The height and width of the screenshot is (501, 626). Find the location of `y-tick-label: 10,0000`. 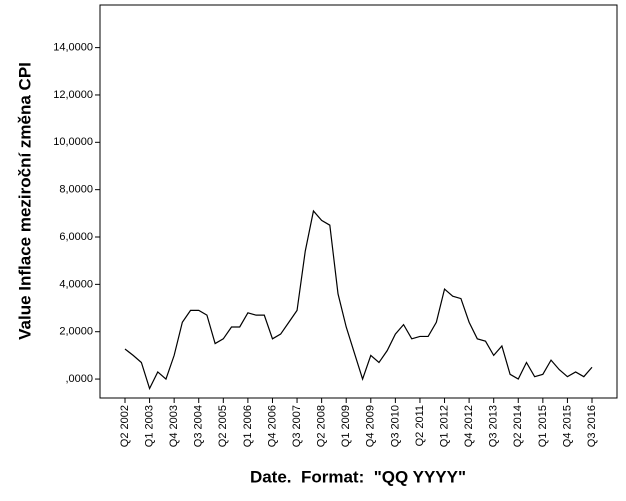

y-tick-label: 10,0000 is located at coordinates (73, 142).